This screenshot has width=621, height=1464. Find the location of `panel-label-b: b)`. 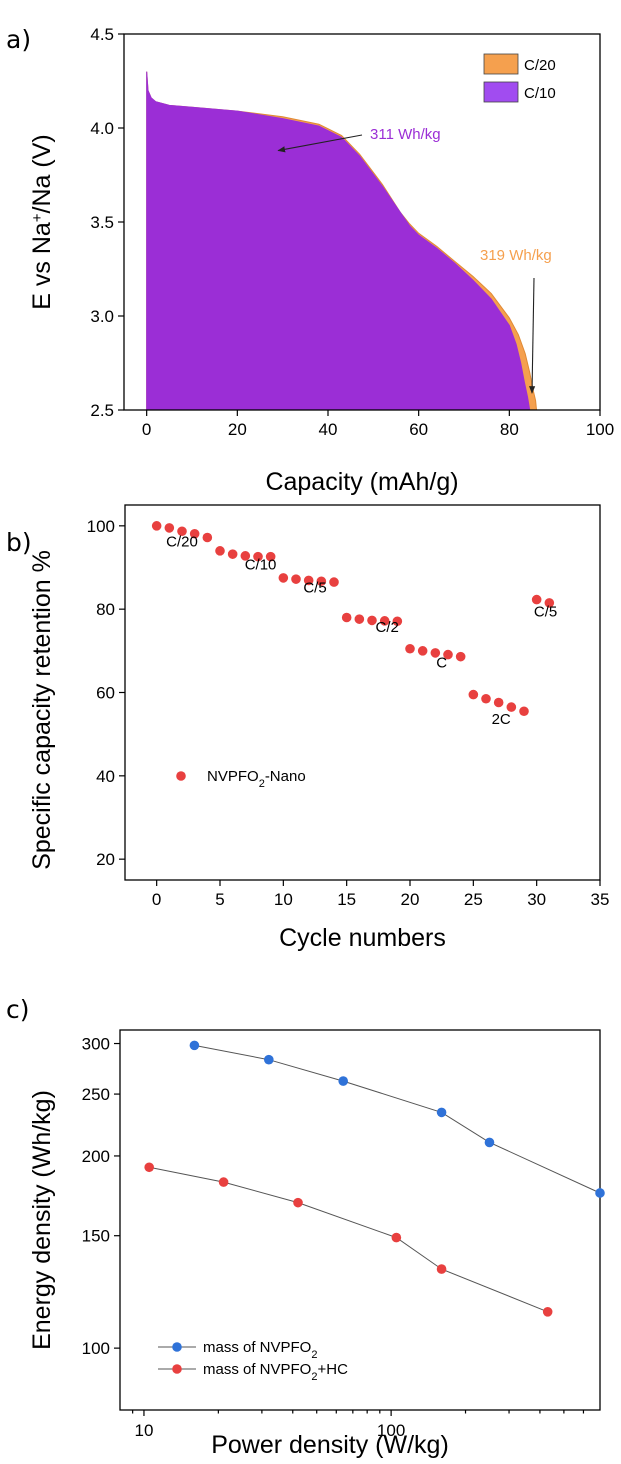

panel-label-b: b) is located at coordinates (19, 542).